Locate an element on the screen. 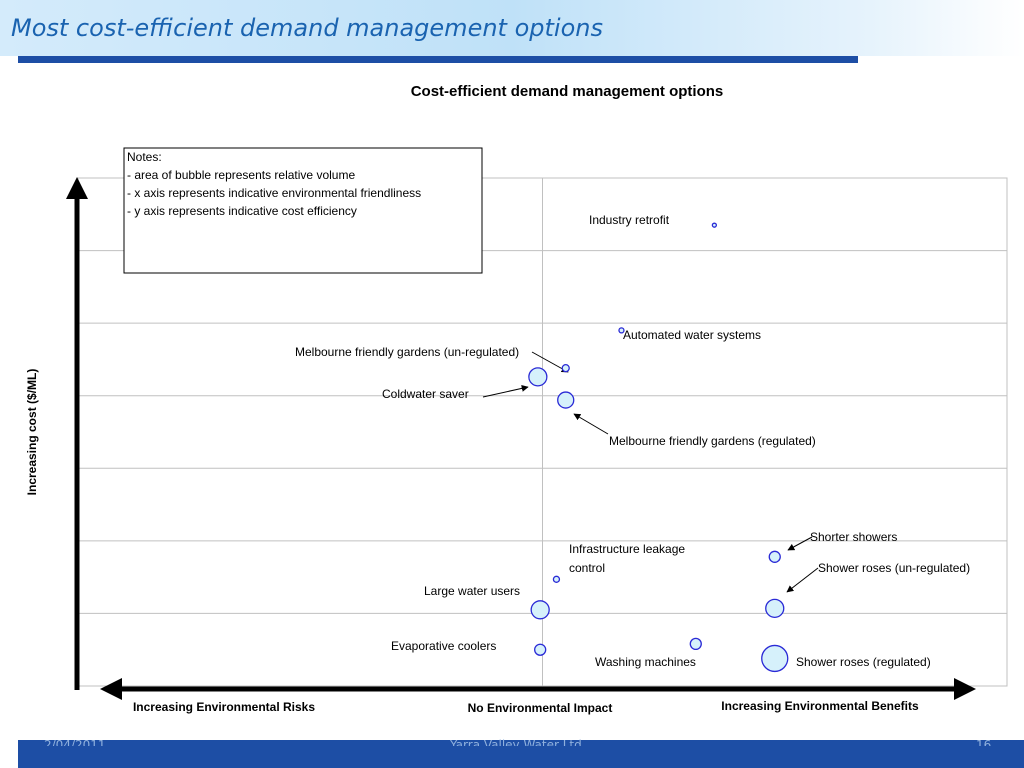 This screenshot has width=1024, height=768. x-axis is located at coordinates (538, 689).